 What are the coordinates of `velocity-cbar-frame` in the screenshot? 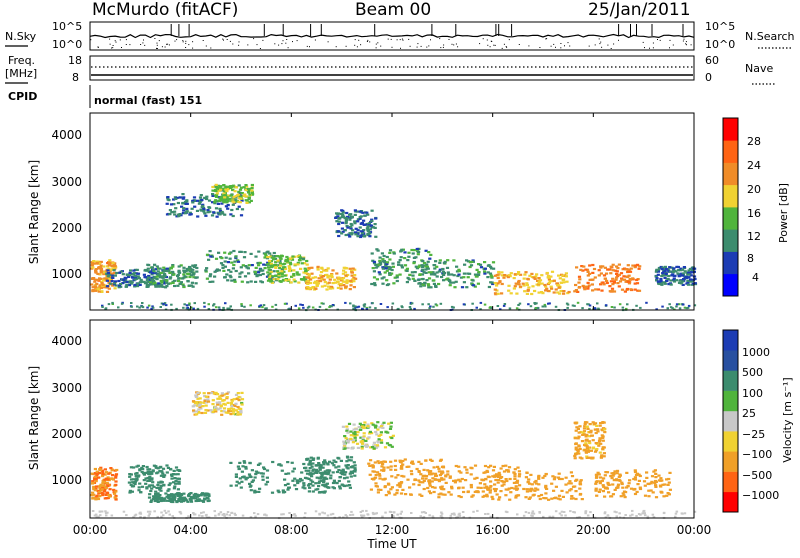 It's located at (730, 421).